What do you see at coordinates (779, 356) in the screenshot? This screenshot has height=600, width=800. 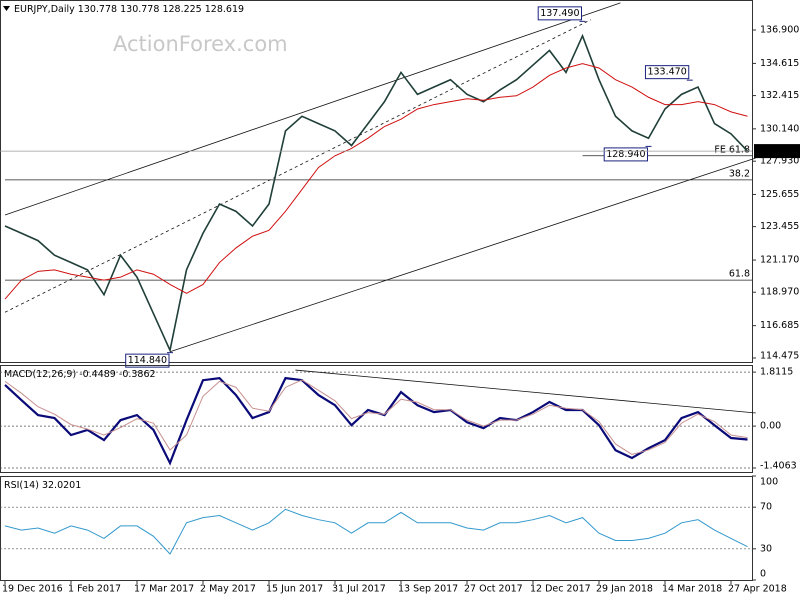 I see `y-tick-label: 114.475` at bounding box center [779, 356].